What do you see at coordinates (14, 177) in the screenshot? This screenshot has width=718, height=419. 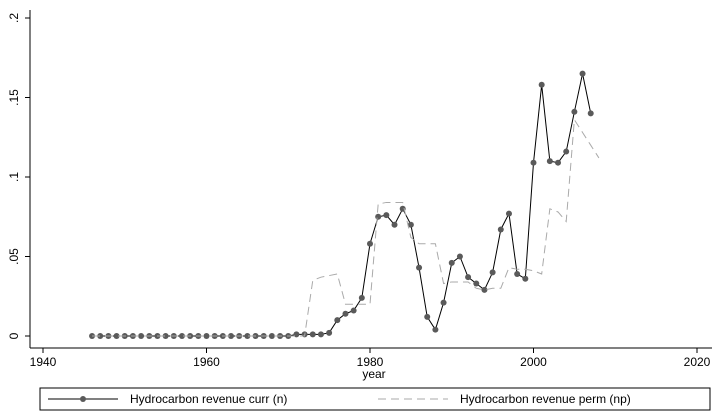 I see `y-tick-label: .1` at bounding box center [14, 177].